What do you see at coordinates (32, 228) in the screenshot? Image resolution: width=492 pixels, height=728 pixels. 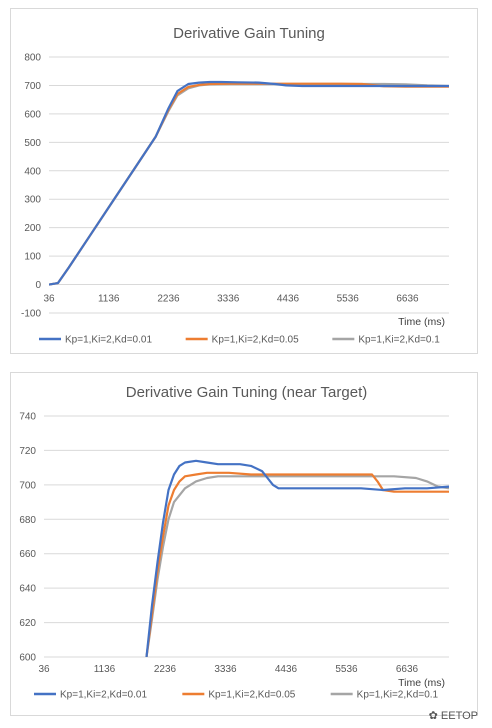 I see `y-tick-label: 200` at bounding box center [32, 228].